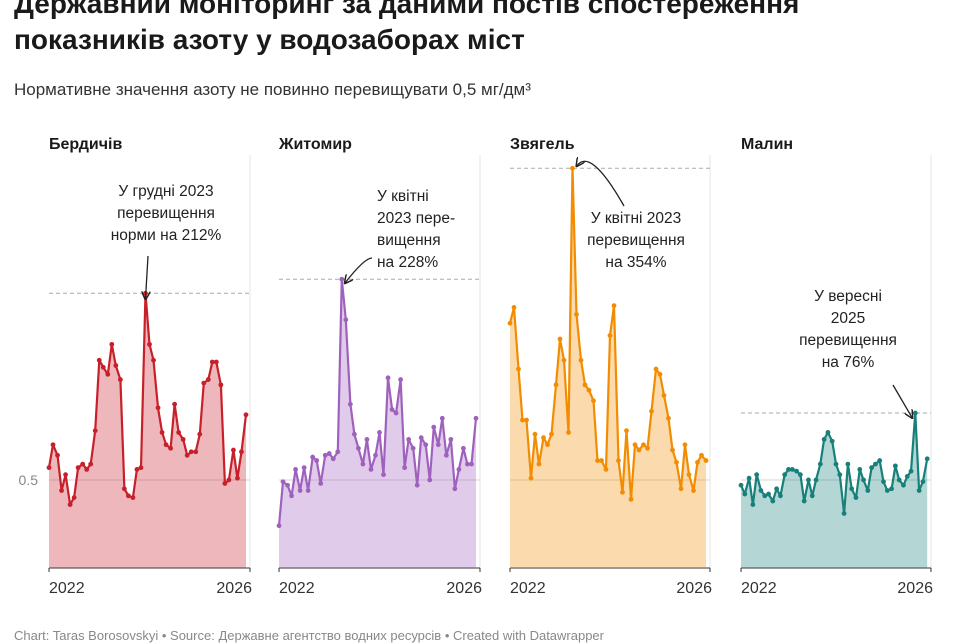  I want to click on annotation: У квітні 2023, so click(636, 218).